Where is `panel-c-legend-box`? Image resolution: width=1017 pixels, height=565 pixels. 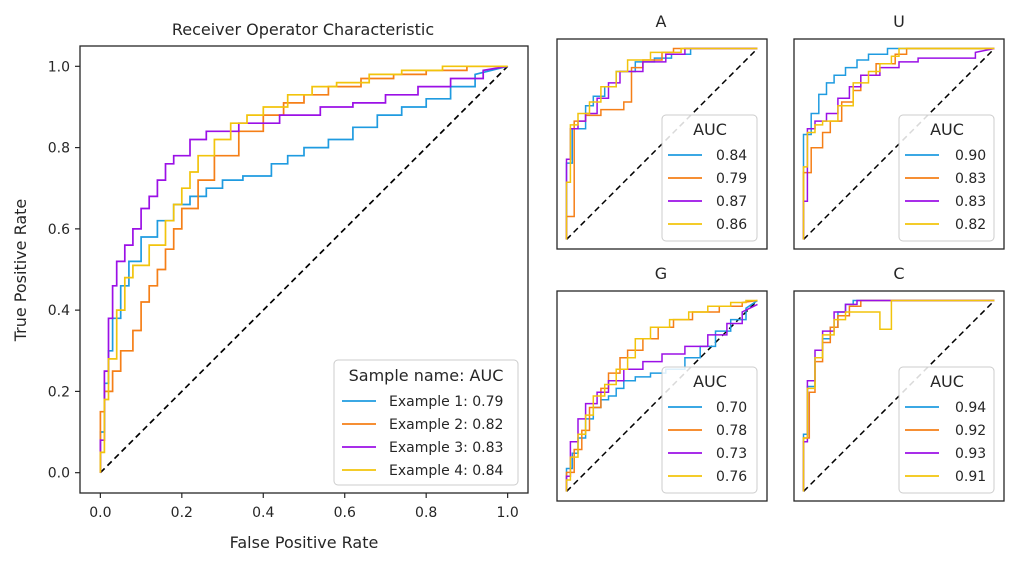 panel-c-legend-box is located at coordinates (946, 430).